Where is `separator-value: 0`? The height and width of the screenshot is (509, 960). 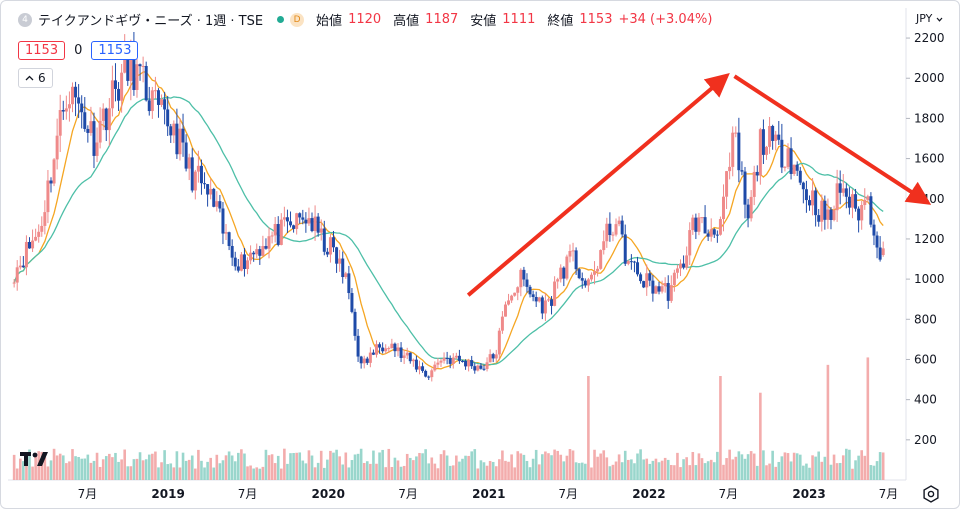 separator-value: 0 is located at coordinates (78, 50).